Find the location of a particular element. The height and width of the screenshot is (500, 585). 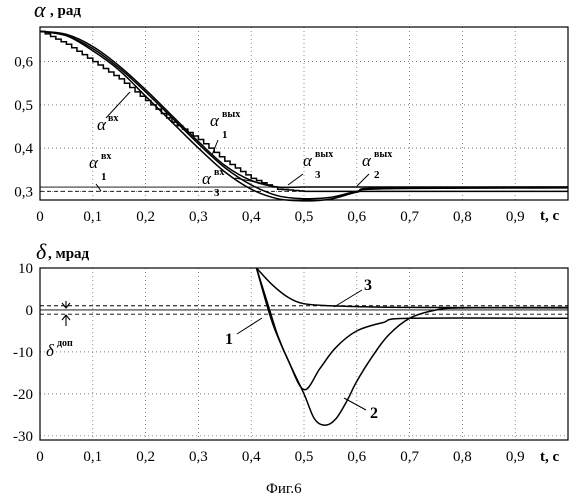

y-tick-label: 0,4 is located at coordinates (23, 149).